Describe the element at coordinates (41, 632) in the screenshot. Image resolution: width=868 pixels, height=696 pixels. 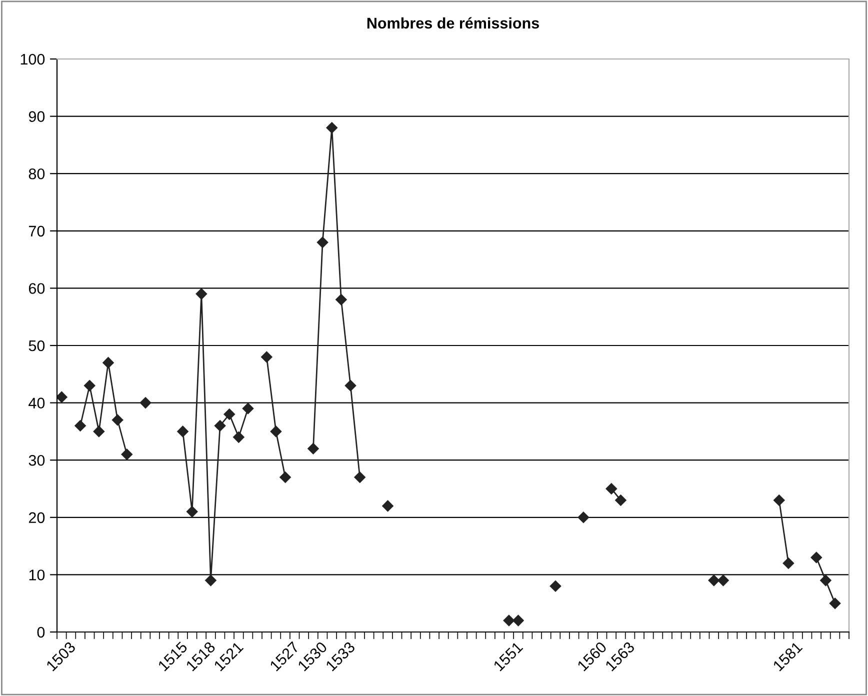
I see `y-tick-label: 0` at that location.